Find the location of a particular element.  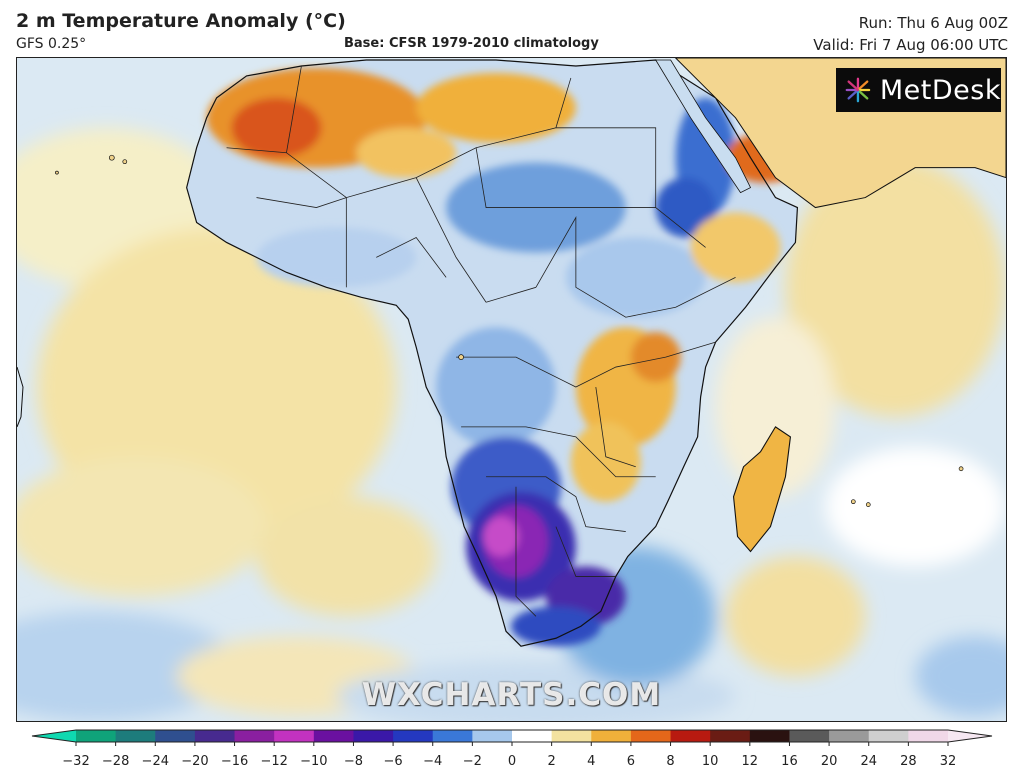

metdesk-logo: MetDesk is located at coordinates (918, 90).